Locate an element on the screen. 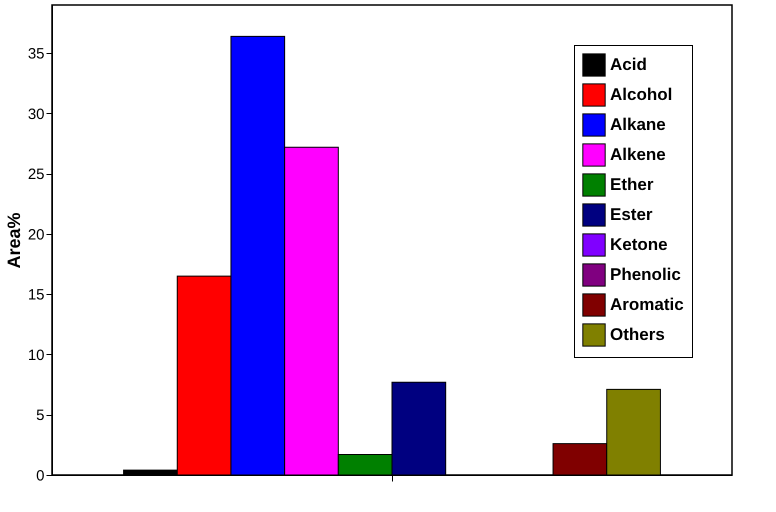 Image resolution: width=776 pixels, height=512 pixels. legend-label: Alcohol is located at coordinates (641, 94).